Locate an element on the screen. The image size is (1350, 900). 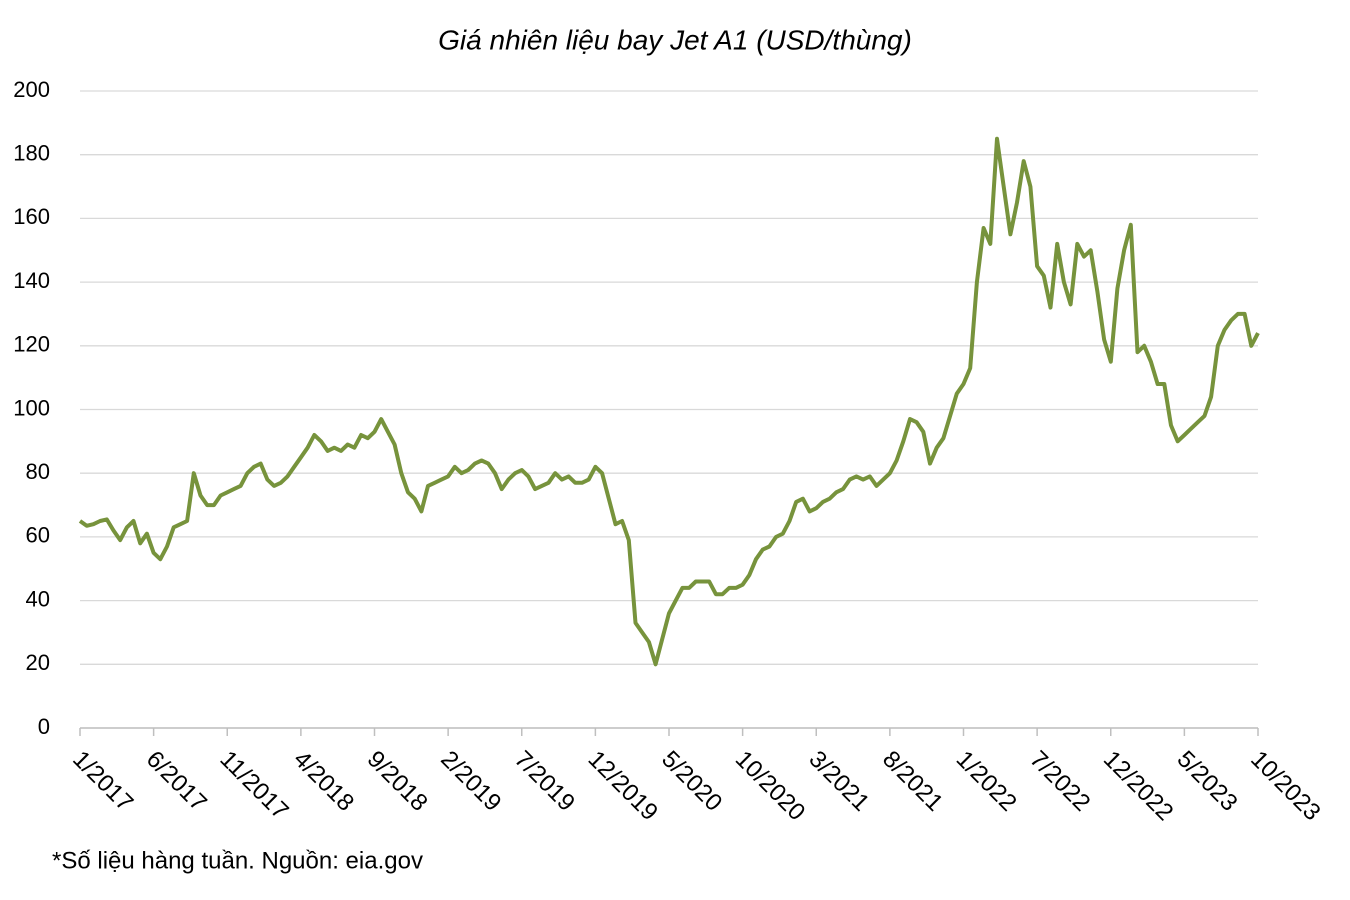
y-tick-label: 160 is located at coordinates (31, 216).